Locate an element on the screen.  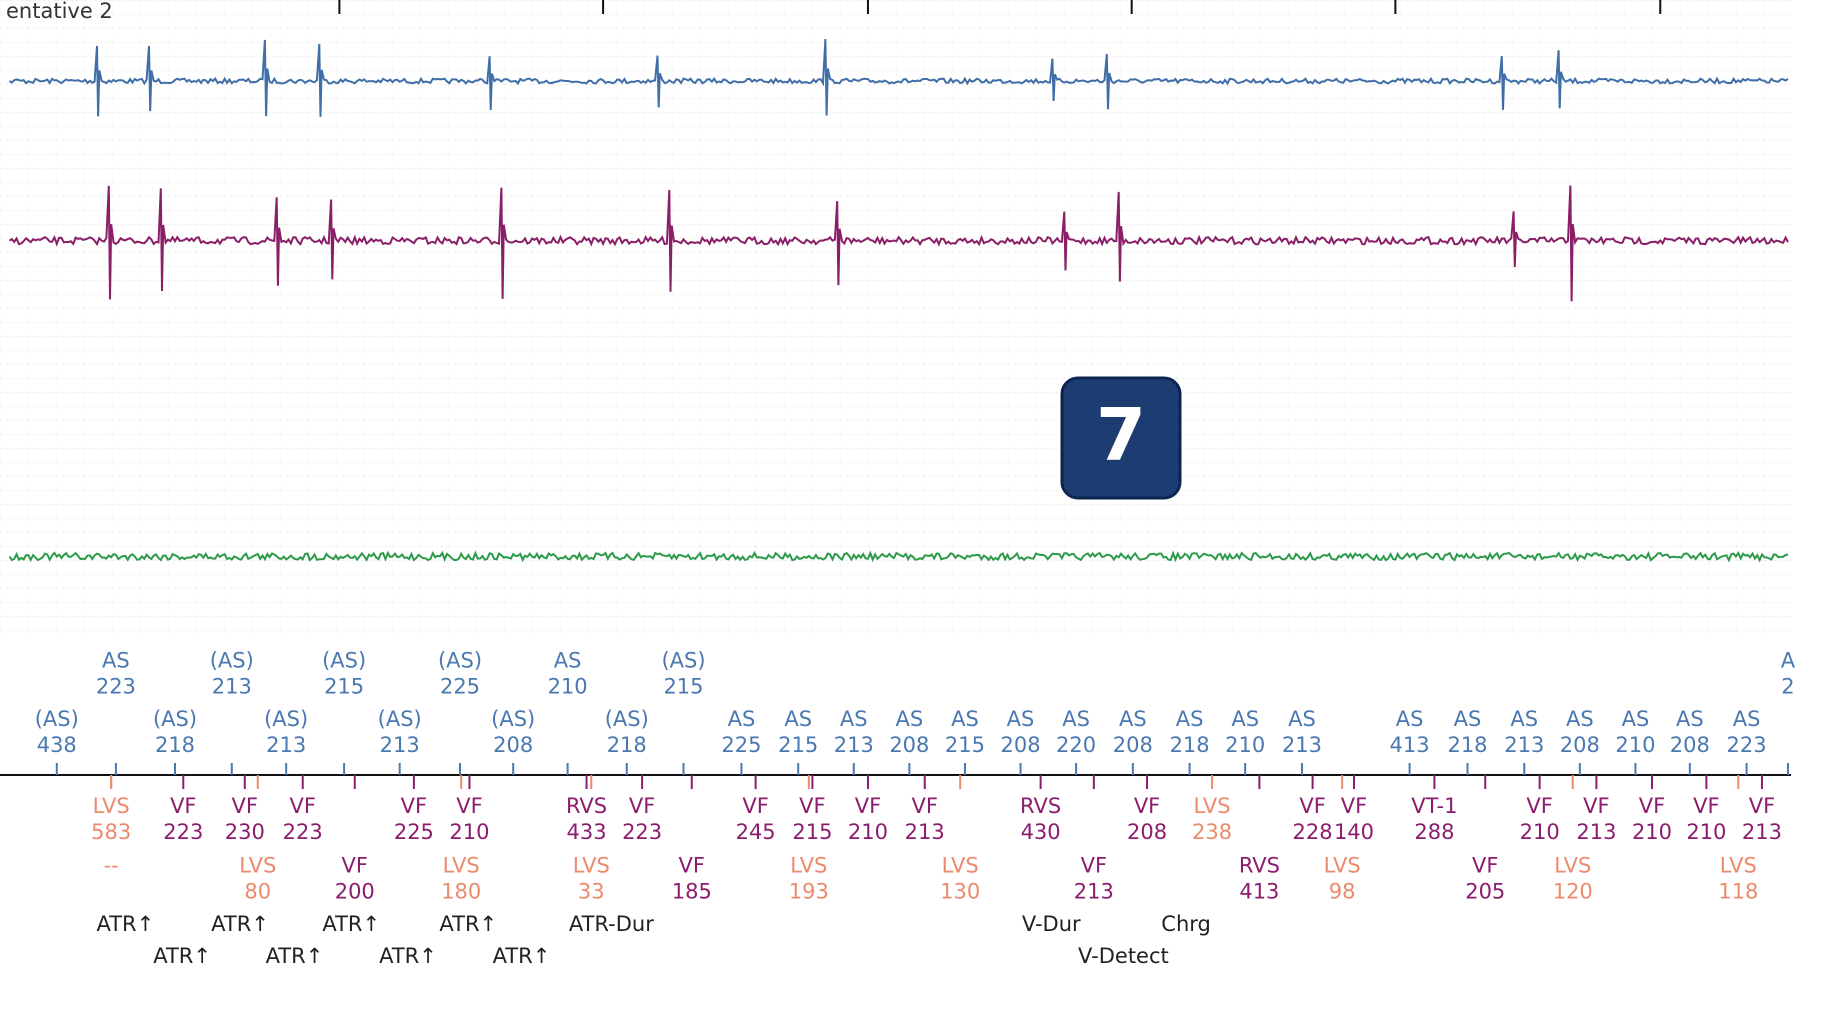
marker-interval: 583 is located at coordinates (111, 832).